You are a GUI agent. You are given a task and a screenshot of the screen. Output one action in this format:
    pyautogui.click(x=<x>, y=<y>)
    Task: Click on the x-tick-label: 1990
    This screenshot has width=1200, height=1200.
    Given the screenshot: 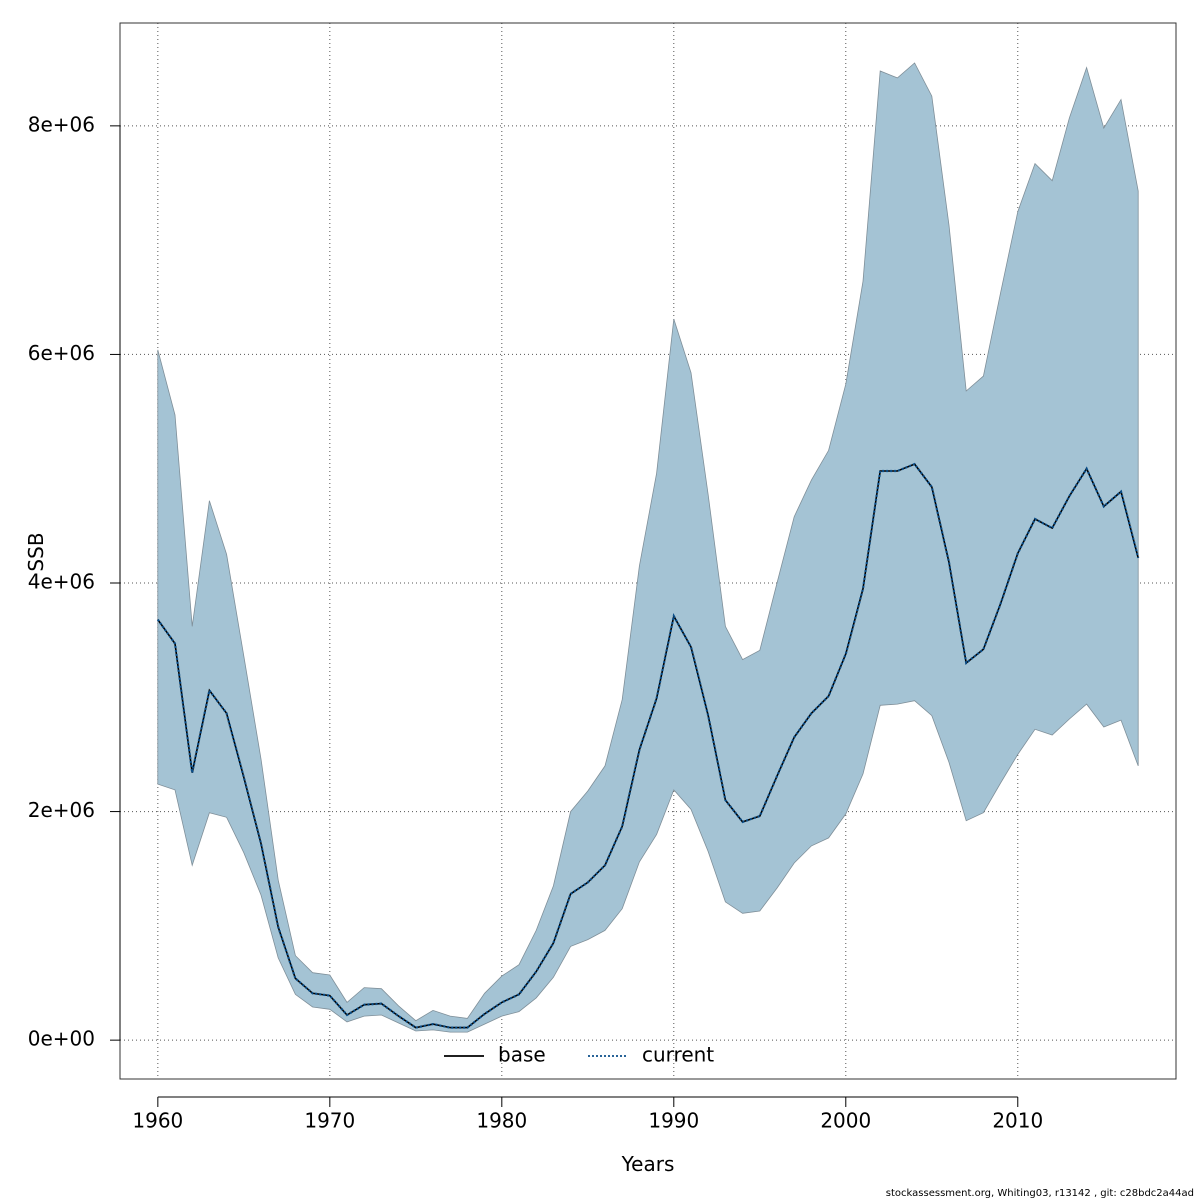 What is the action you would take?
    pyautogui.click(x=673, y=1121)
    